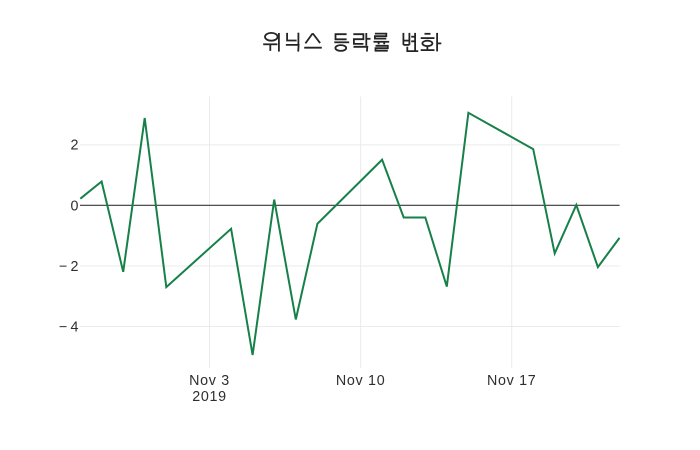  Describe the element at coordinates (75, 207) in the screenshot. I see `svg-text: 0` at that location.